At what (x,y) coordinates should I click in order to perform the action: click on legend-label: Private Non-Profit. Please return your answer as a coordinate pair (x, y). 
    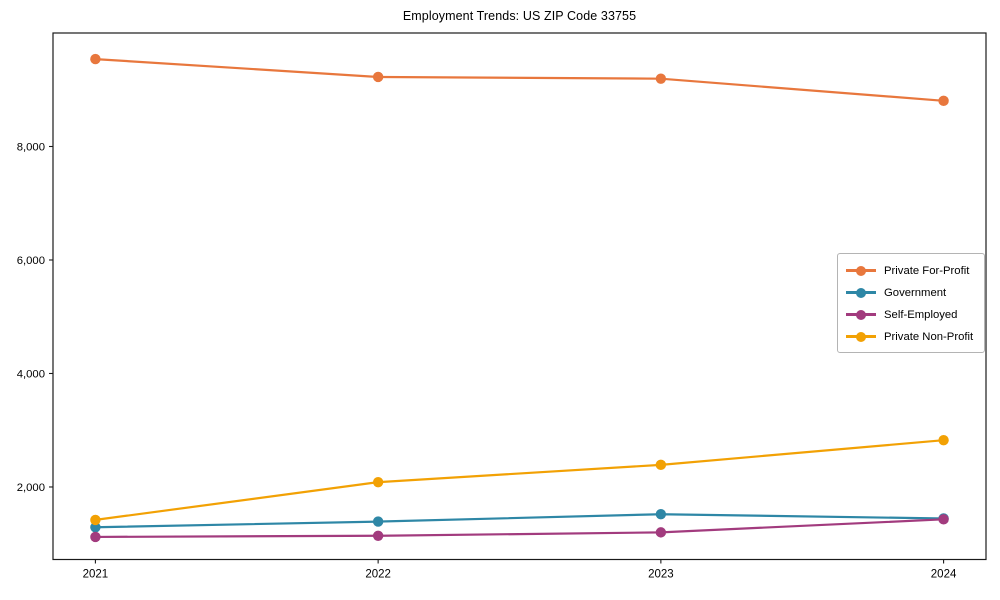
    Looking at the image, I should click on (929, 336).